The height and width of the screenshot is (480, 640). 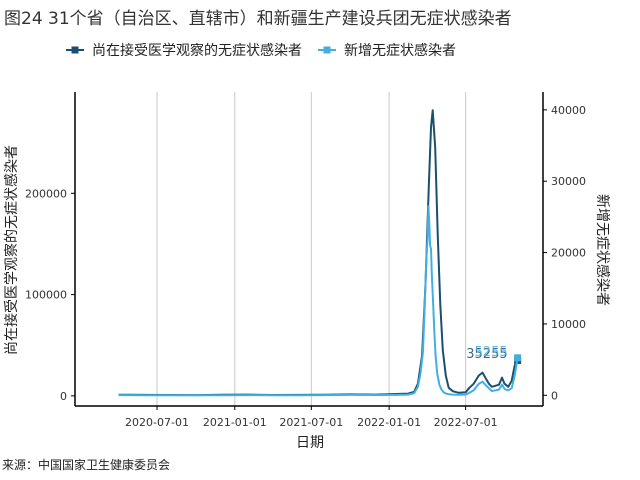 I want to click on x-tick-label: 2021-01-01, so click(x=235, y=422).